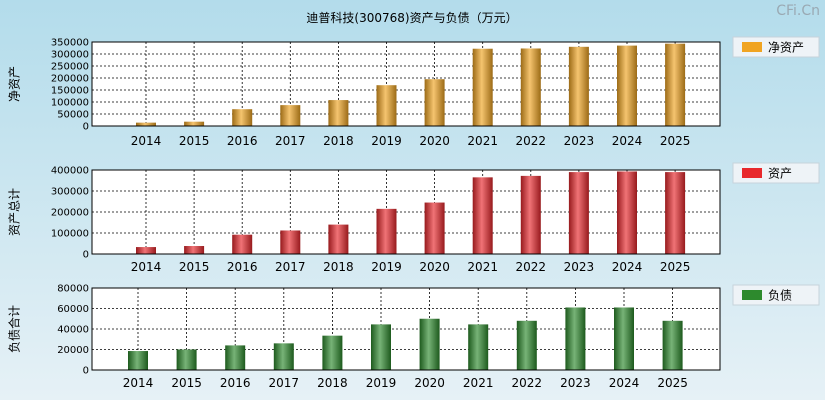 The width and height of the screenshot is (825, 400). Describe the element at coordinates (73, 330) in the screenshot. I see `y-tick-label: 40000` at that location.